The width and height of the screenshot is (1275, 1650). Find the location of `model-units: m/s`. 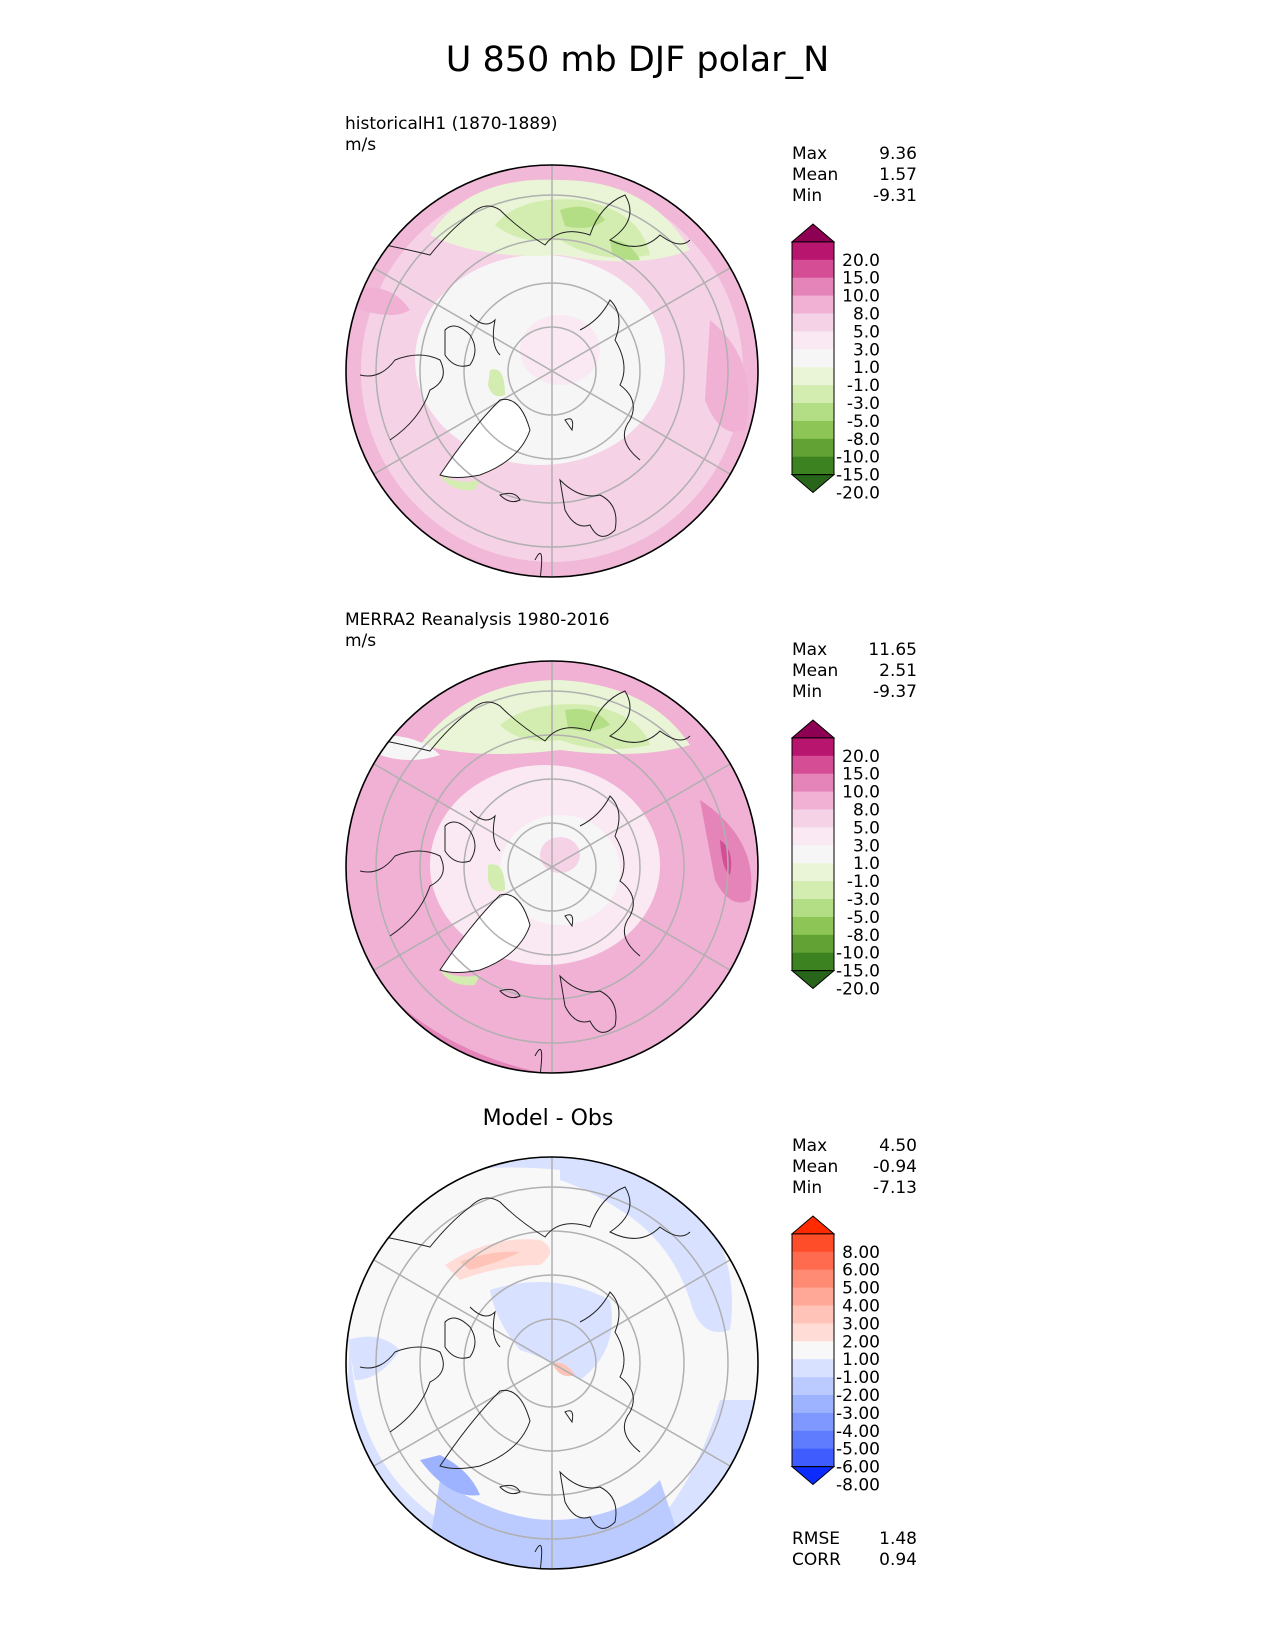

model-units: m/s is located at coordinates (361, 145).